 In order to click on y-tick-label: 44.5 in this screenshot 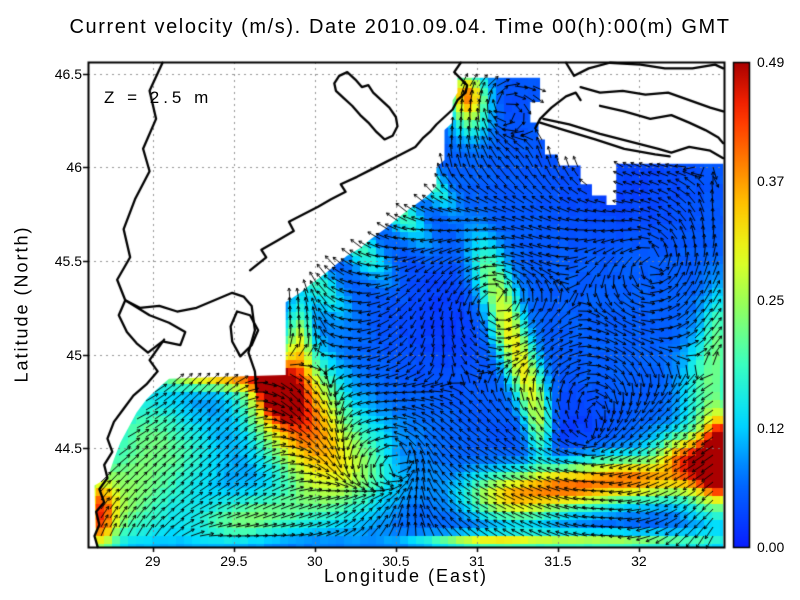, I will do `click(68, 448)`.